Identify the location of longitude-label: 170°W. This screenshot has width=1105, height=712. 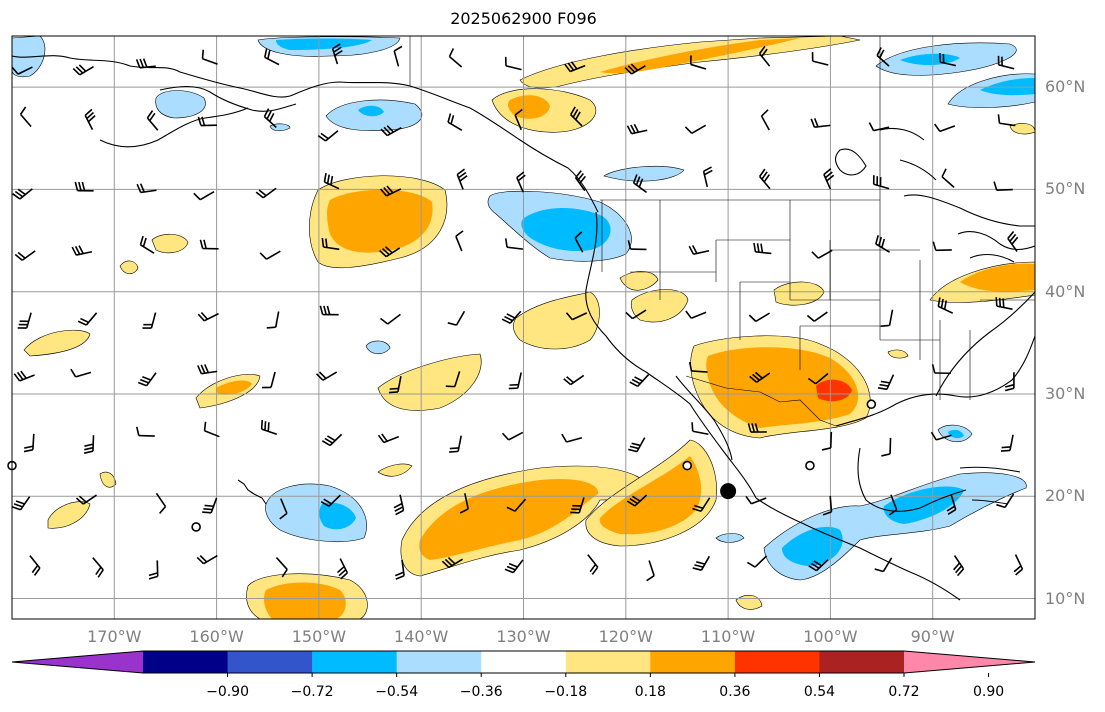
(114, 636).